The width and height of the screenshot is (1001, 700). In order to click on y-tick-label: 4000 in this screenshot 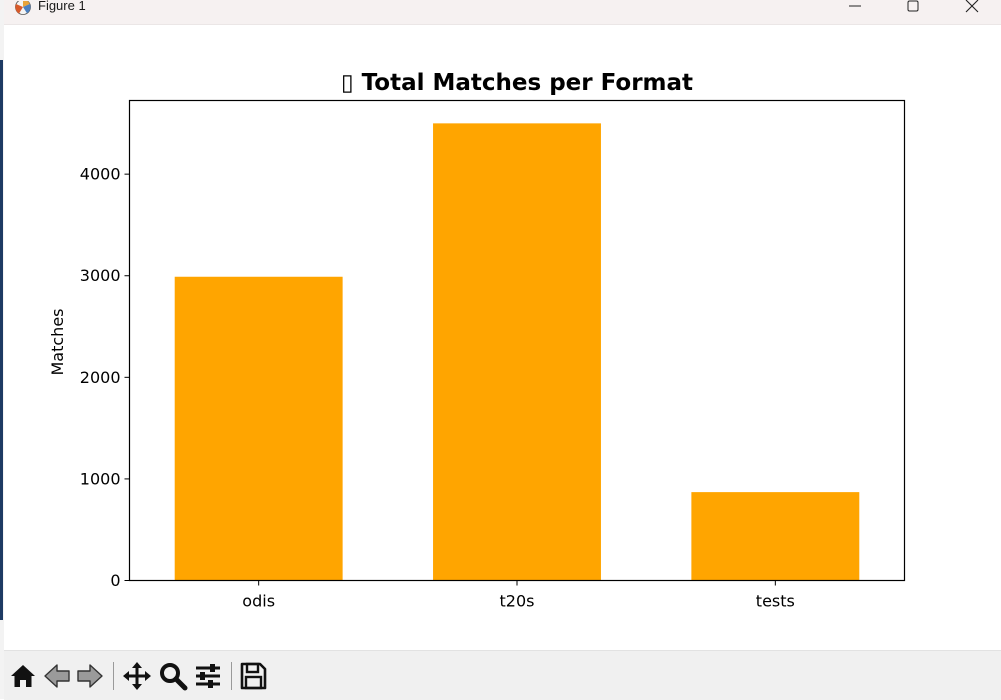, I will do `click(100, 174)`.